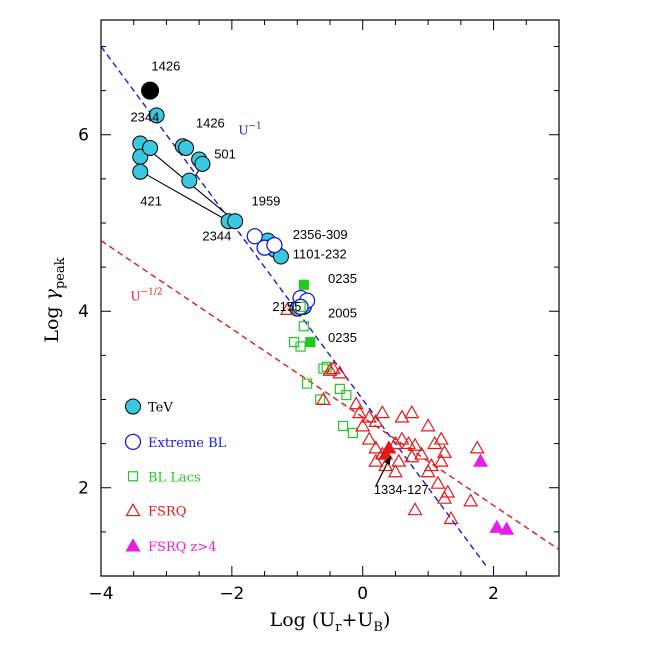 The width and height of the screenshot is (654, 654). Describe the element at coordinates (83, 489) in the screenshot. I see `y-tick-label: 2` at that location.